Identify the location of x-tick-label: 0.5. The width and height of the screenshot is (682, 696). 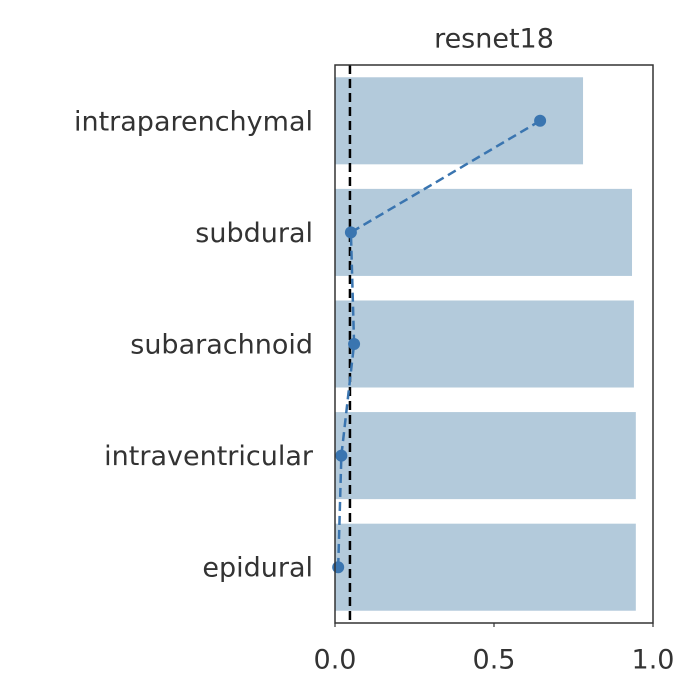
(494, 660).